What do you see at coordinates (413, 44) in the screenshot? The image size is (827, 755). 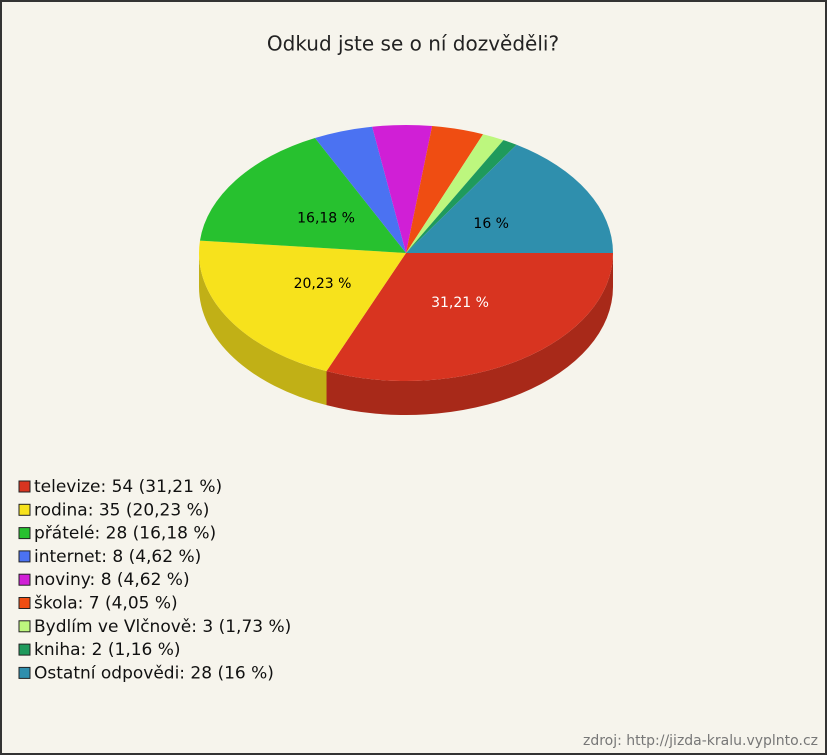 I see `chart-title: Odkud jste se o ní dozvěděli?` at bounding box center [413, 44].